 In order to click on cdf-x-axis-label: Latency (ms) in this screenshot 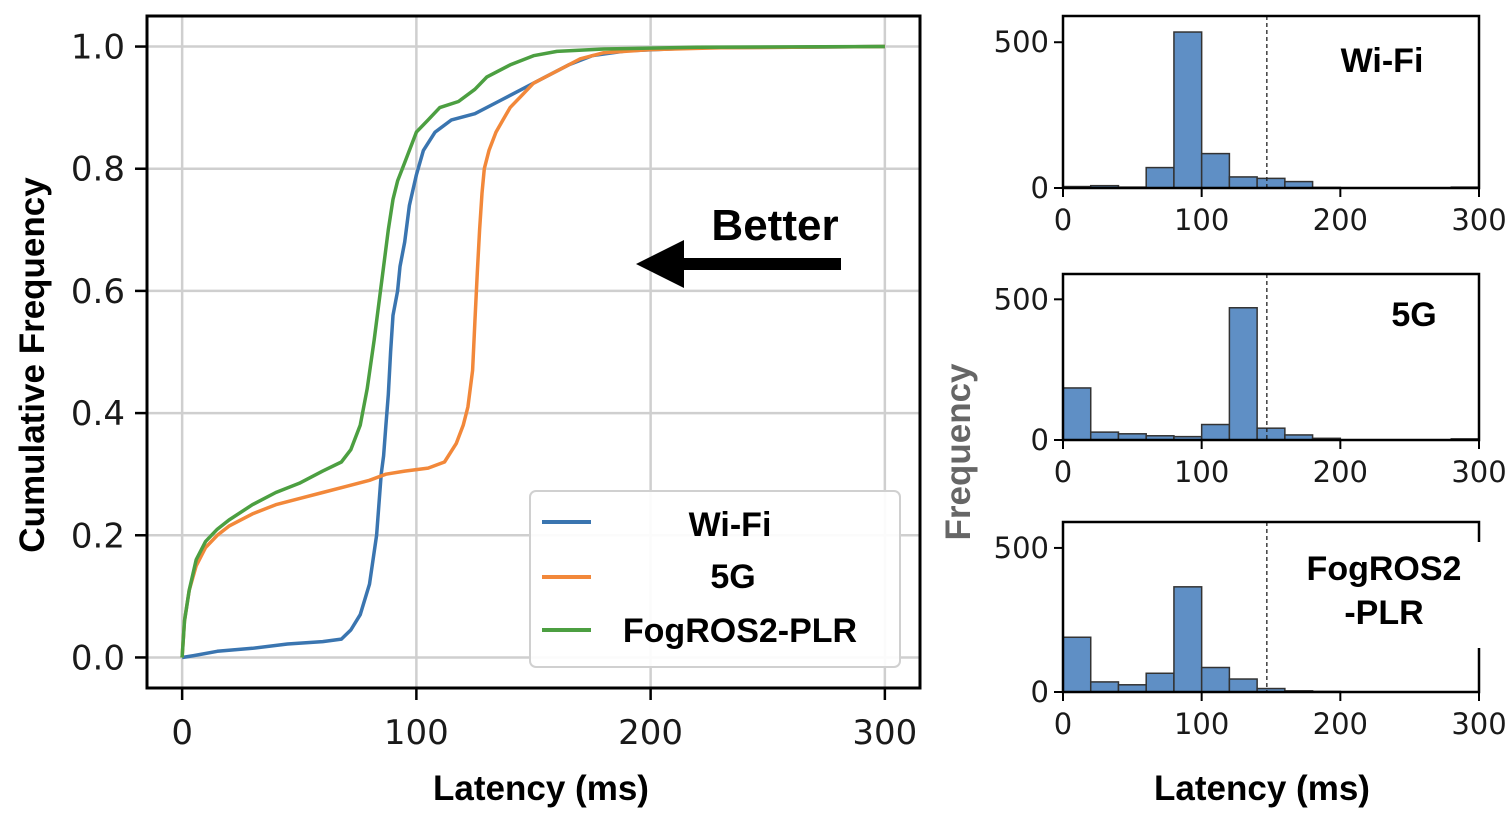, I will do `click(541, 788)`.